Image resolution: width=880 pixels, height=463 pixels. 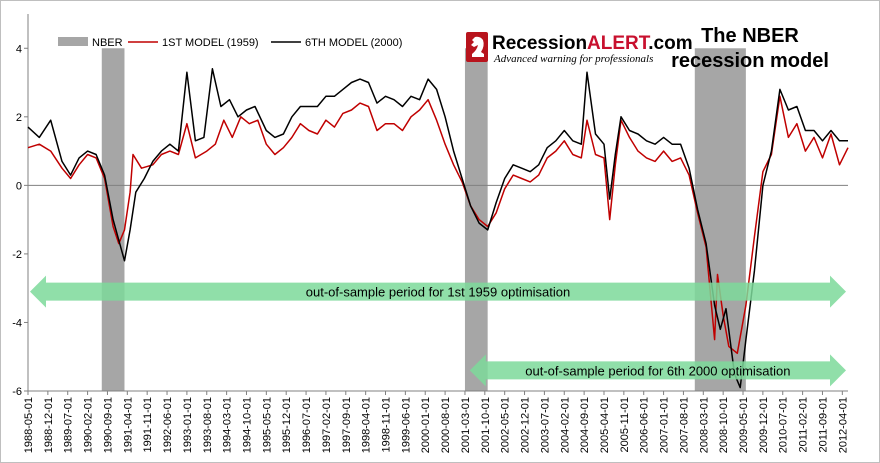 What do you see at coordinates (684, 425) in the screenshot?
I see `x-tick-label-33: 2007-08-01` at bounding box center [684, 425].